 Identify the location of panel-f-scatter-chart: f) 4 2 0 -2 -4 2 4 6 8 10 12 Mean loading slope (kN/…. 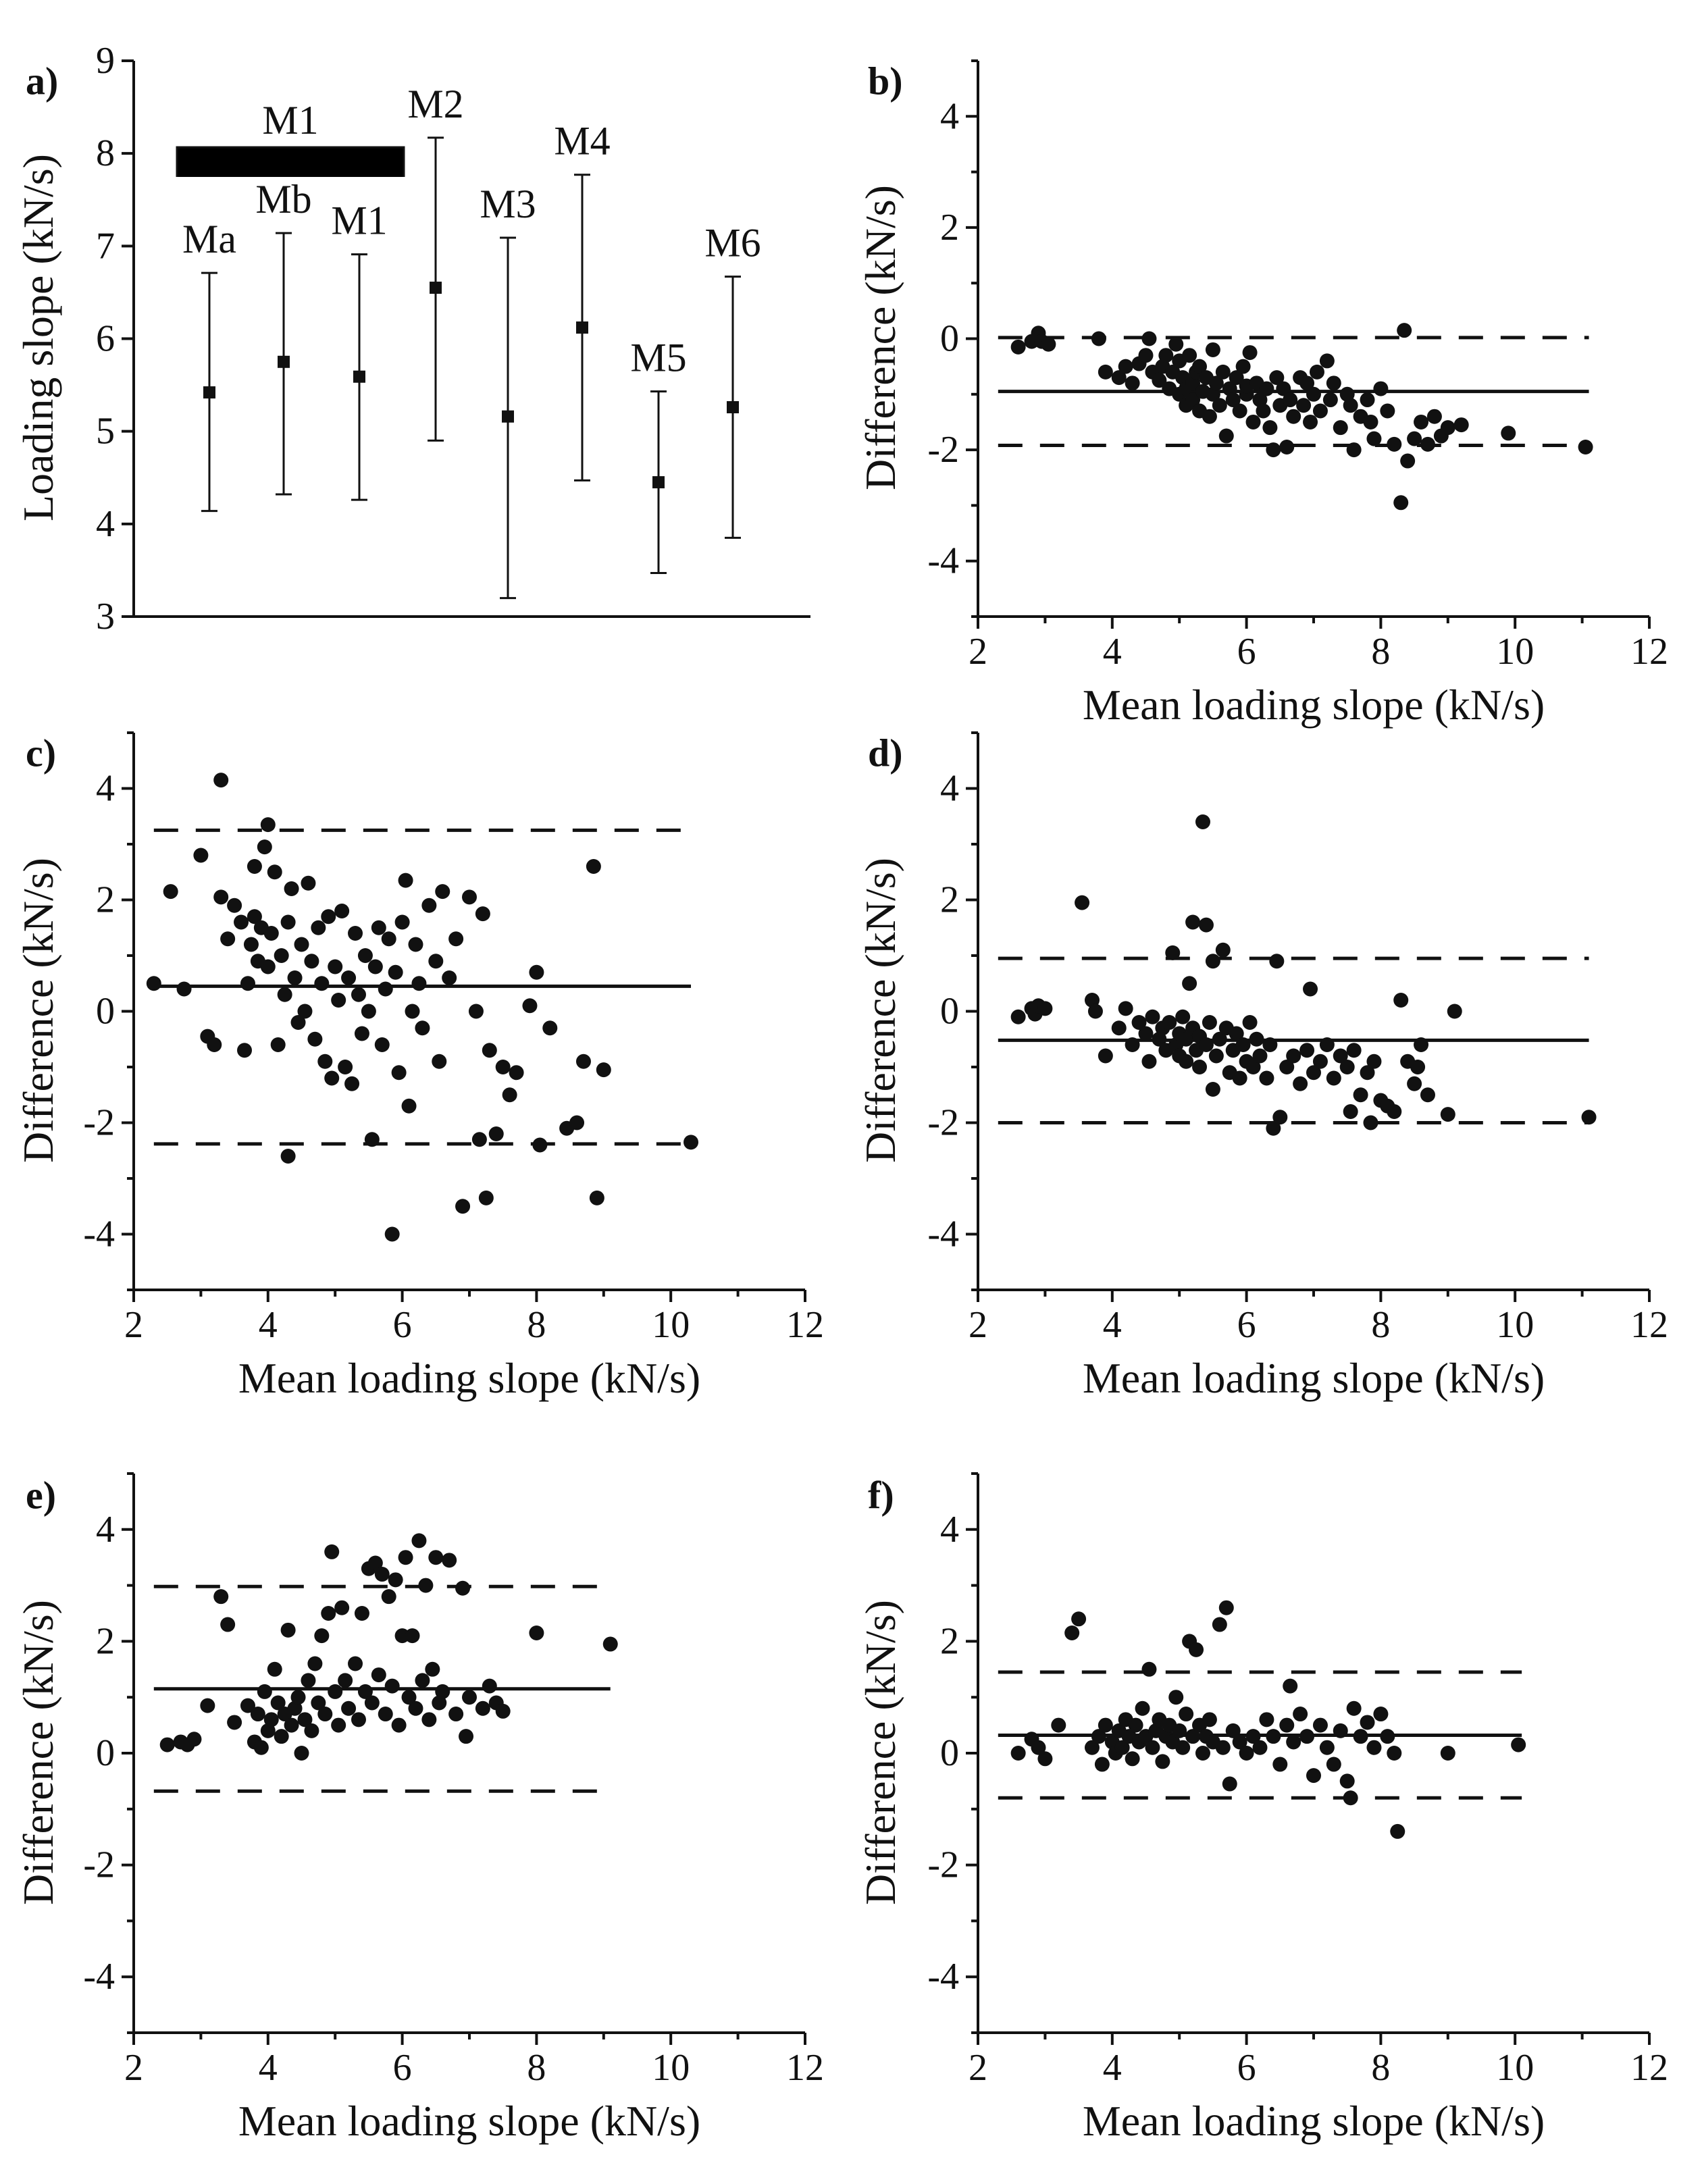
(1262, 1808).